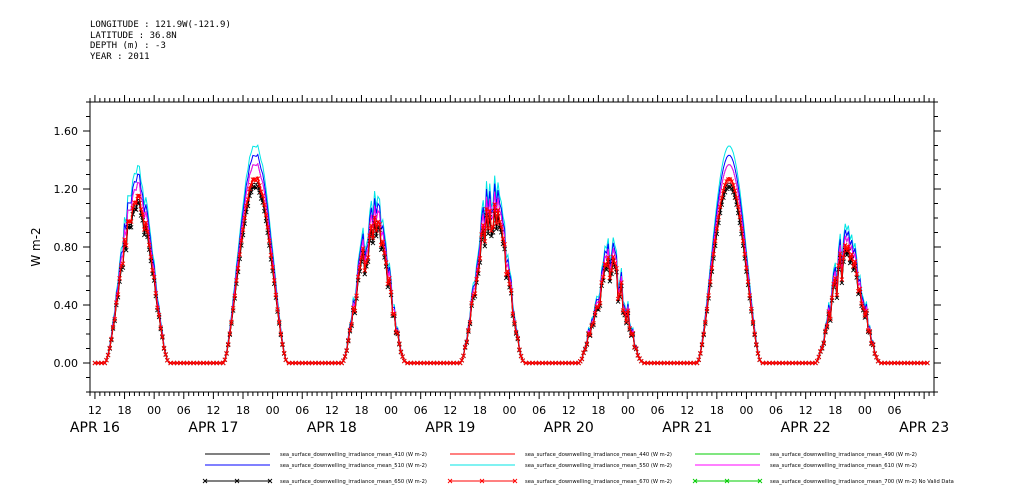 This screenshot has width=1009, height=504. Describe the element at coordinates (213, 428) in the screenshot. I see `x-day-label: APR 17` at that location.